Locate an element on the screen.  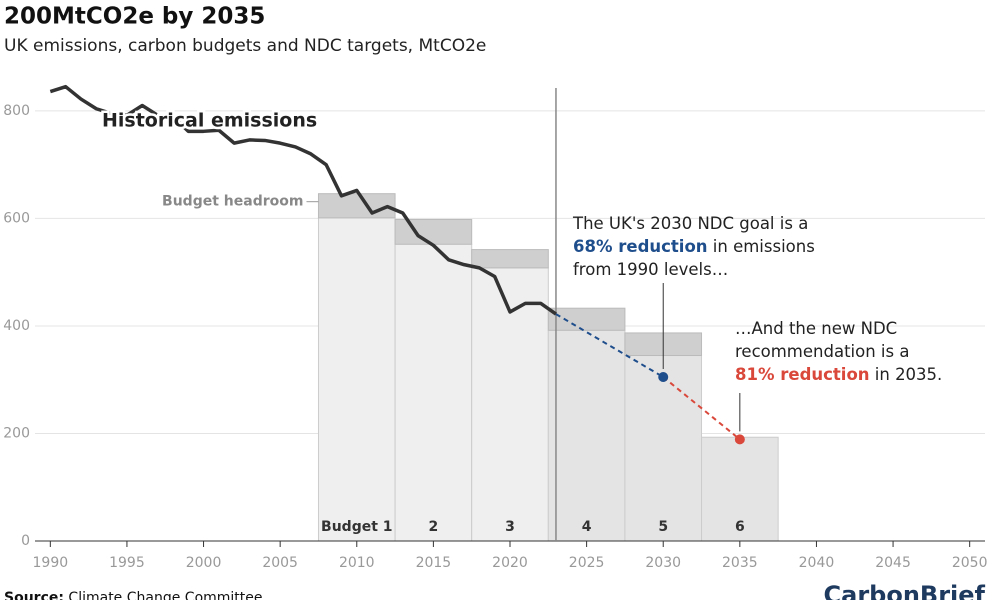
y-tick-label: 200 is located at coordinates (16, 433).